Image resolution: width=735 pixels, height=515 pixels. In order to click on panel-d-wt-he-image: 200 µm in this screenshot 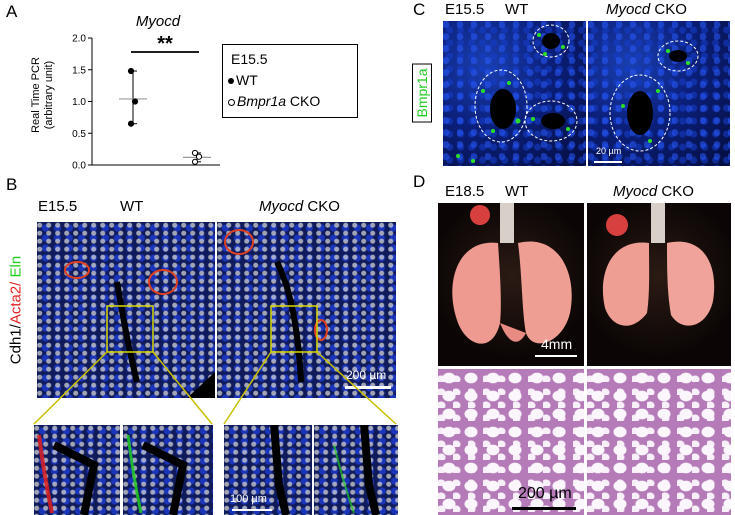, I will do `click(511, 442)`.